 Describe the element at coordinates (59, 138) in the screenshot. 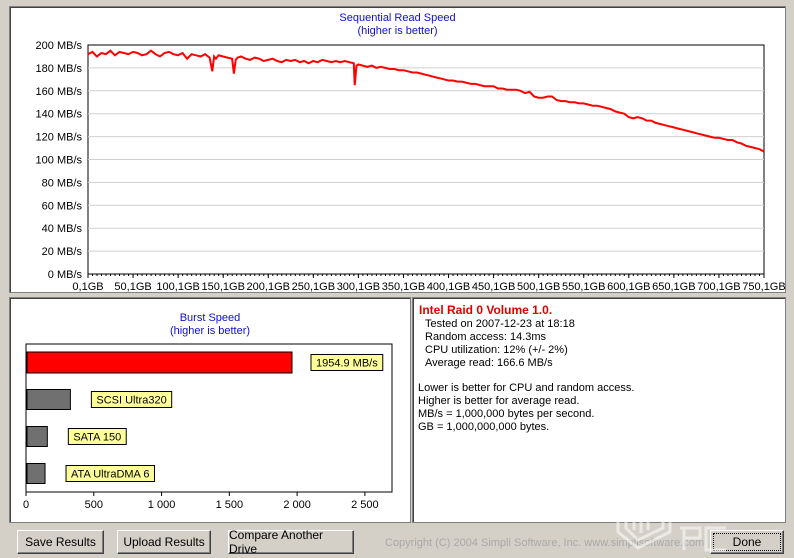

I see `seq-y-tick-label: 120 MB/s` at that location.